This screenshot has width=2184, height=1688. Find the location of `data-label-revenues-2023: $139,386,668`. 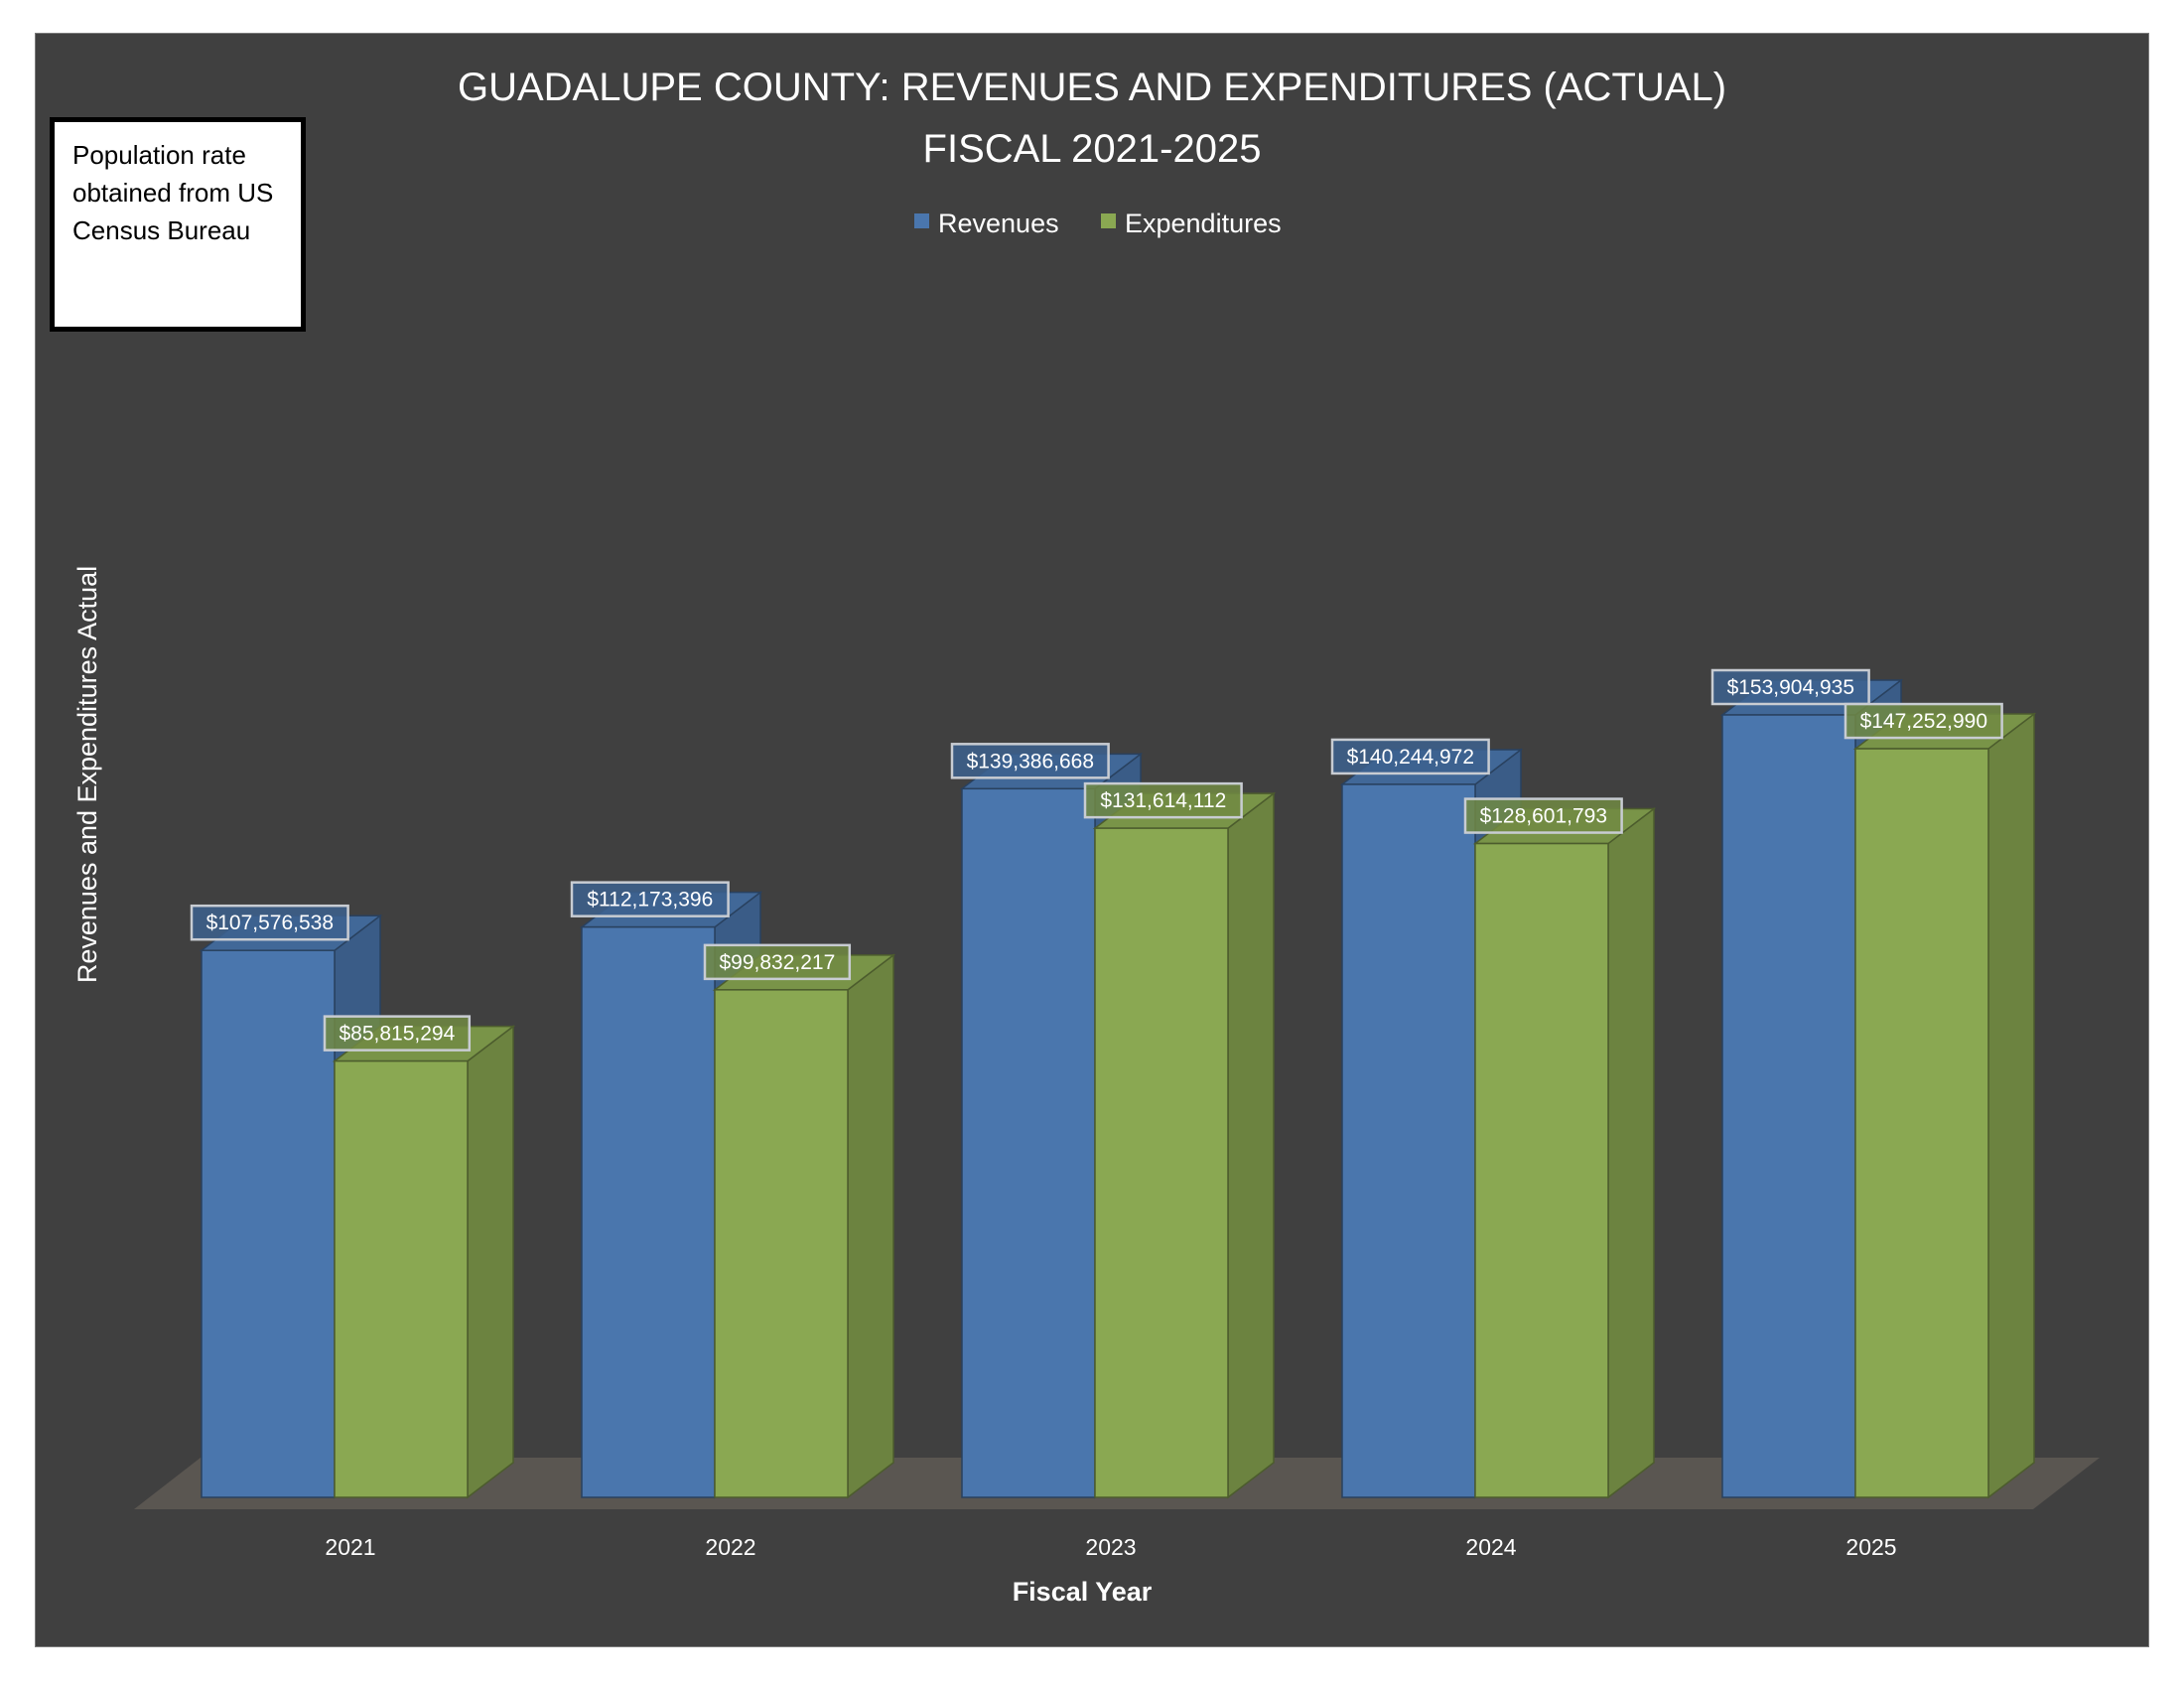

data-label-revenues-2023: $139,386,668 is located at coordinates (1030, 761).